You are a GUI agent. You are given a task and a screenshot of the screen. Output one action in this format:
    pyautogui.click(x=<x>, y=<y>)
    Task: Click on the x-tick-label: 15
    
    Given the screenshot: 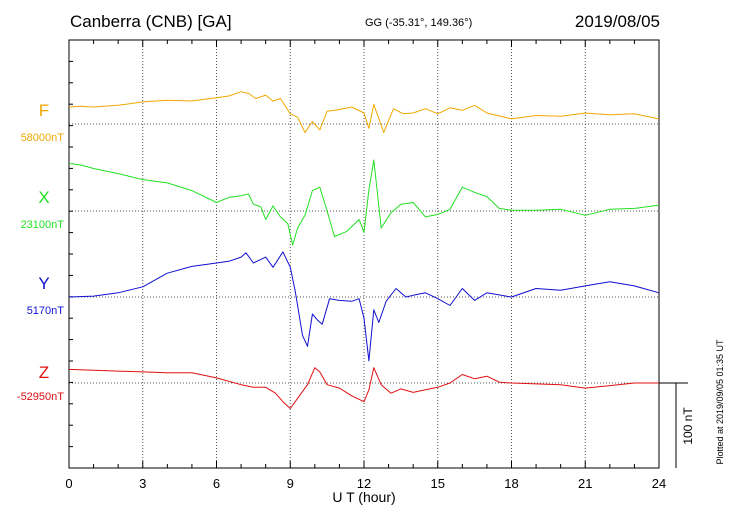 What is the action you would take?
    pyautogui.click(x=438, y=483)
    